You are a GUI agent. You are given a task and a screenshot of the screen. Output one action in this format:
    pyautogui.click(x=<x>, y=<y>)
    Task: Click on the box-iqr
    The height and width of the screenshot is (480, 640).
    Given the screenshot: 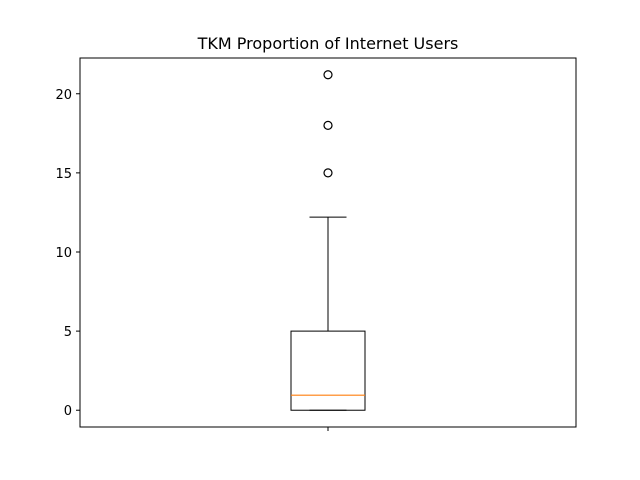 What is the action you would take?
    pyautogui.click(x=328, y=370)
    